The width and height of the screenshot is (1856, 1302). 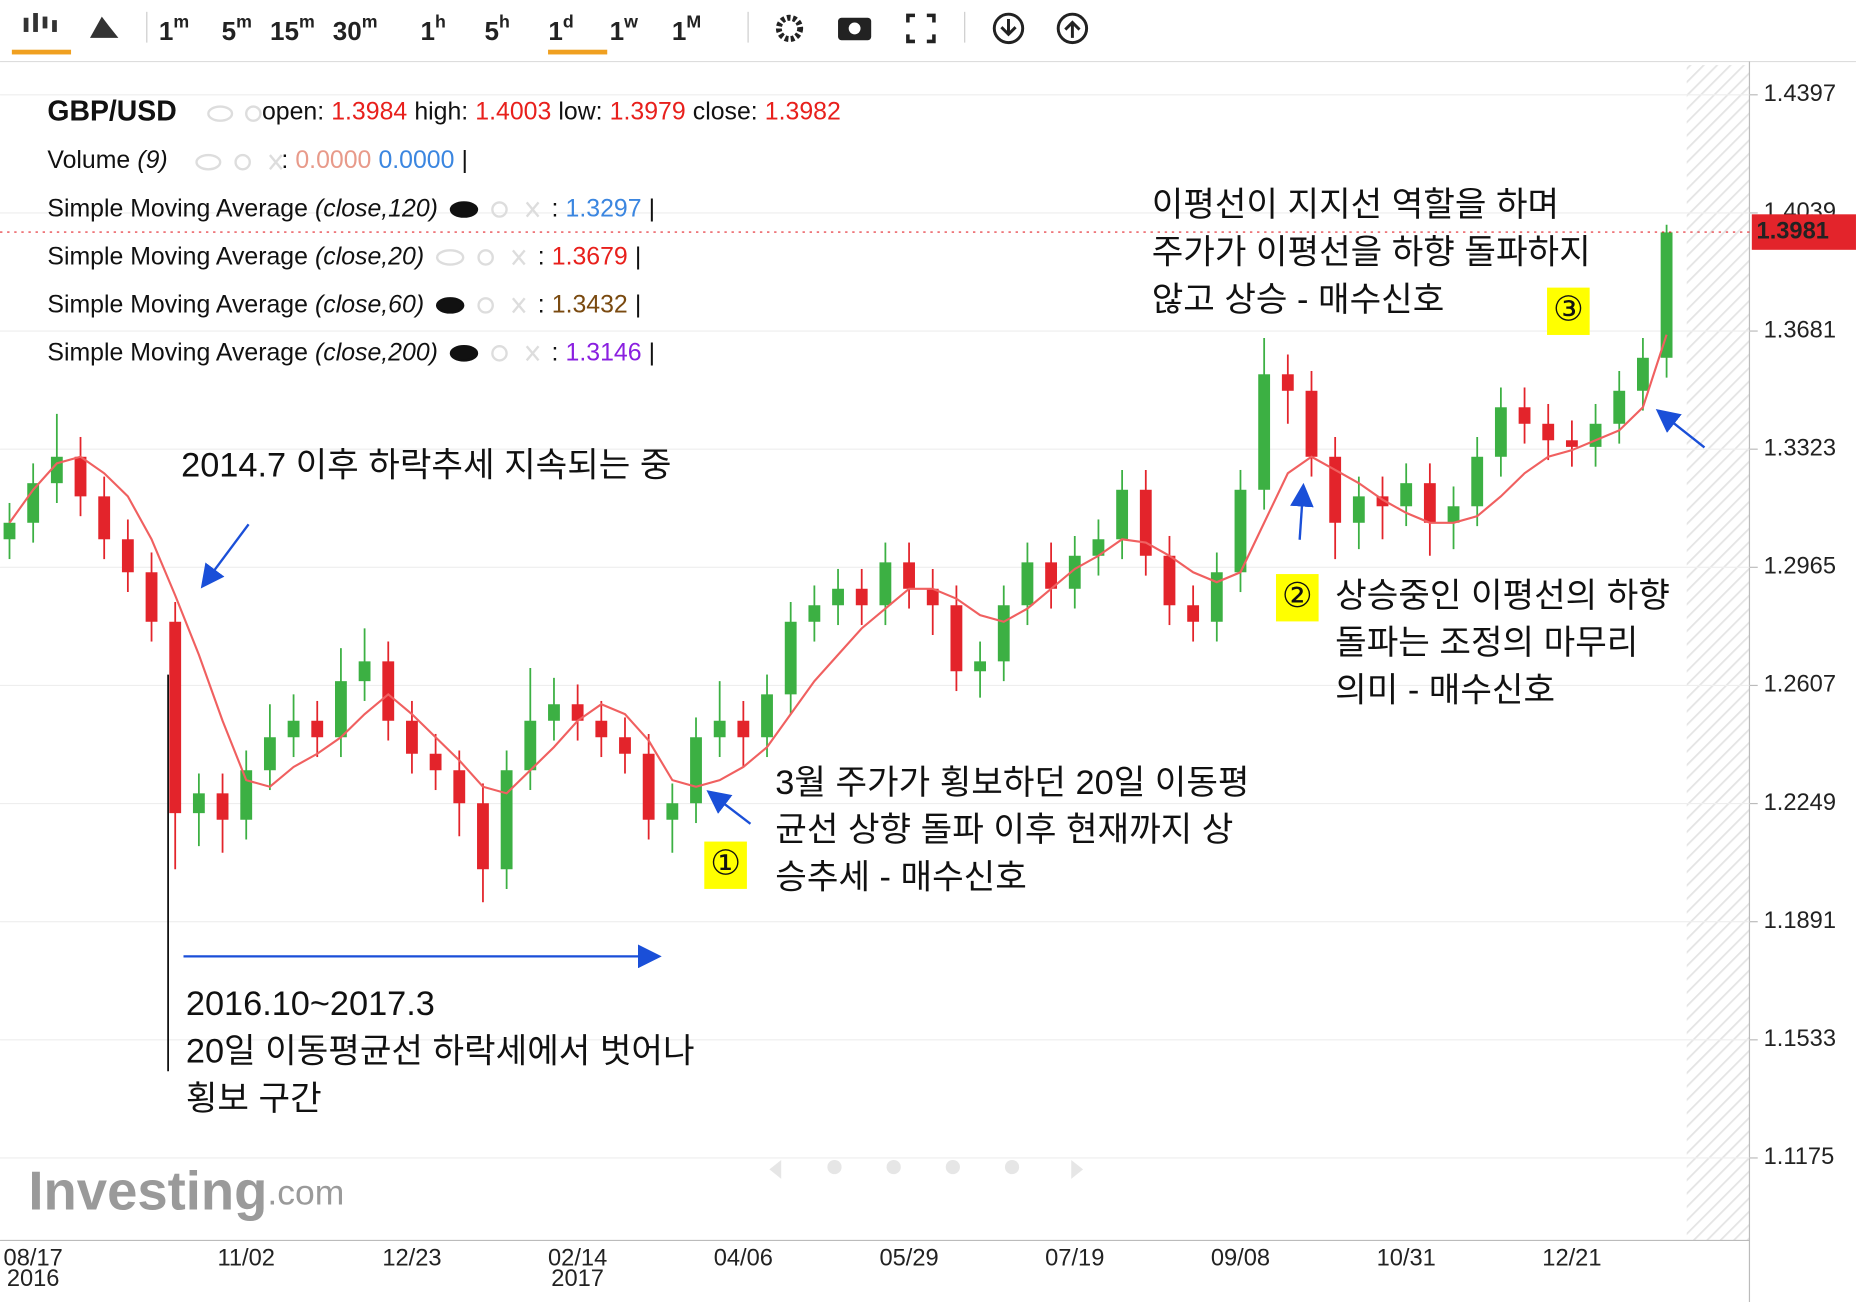 What do you see at coordinates (1355, 205) in the screenshot?
I see `annotation-text: 이평선이 지지선 역할을 하며` at bounding box center [1355, 205].